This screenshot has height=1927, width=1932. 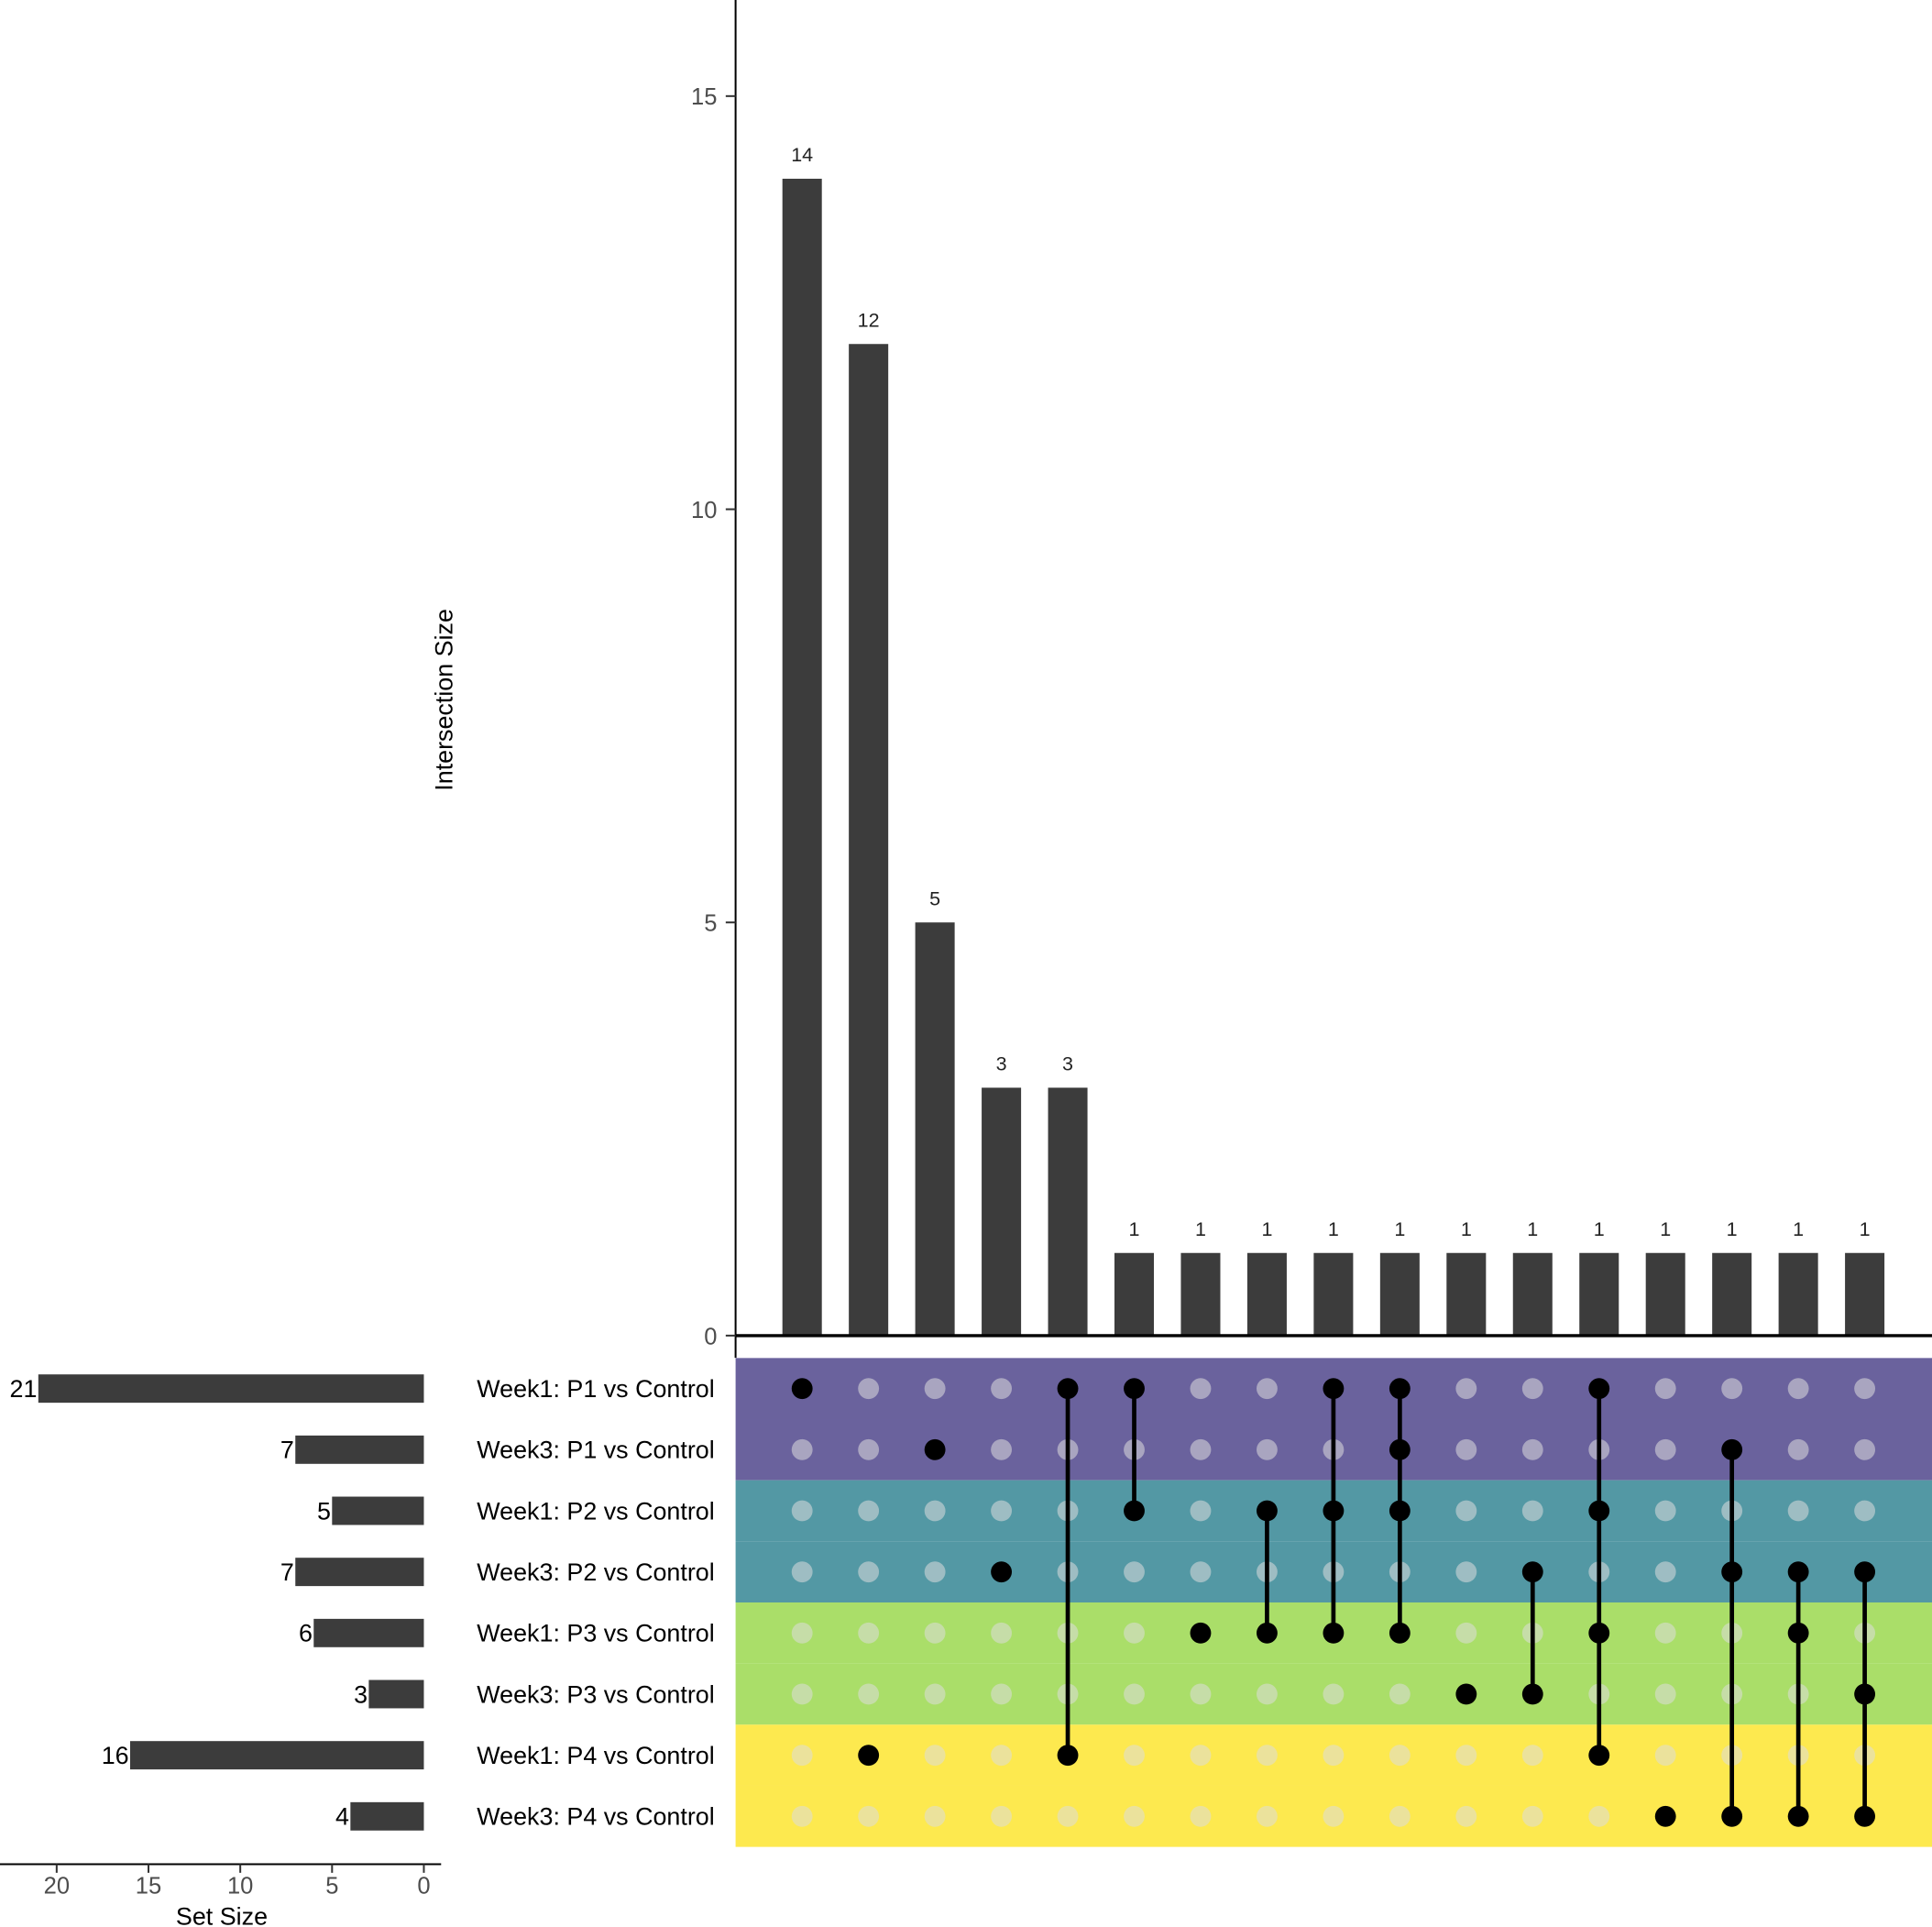 I want to click on set-size-tick-label: 0, so click(x=423, y=1886).